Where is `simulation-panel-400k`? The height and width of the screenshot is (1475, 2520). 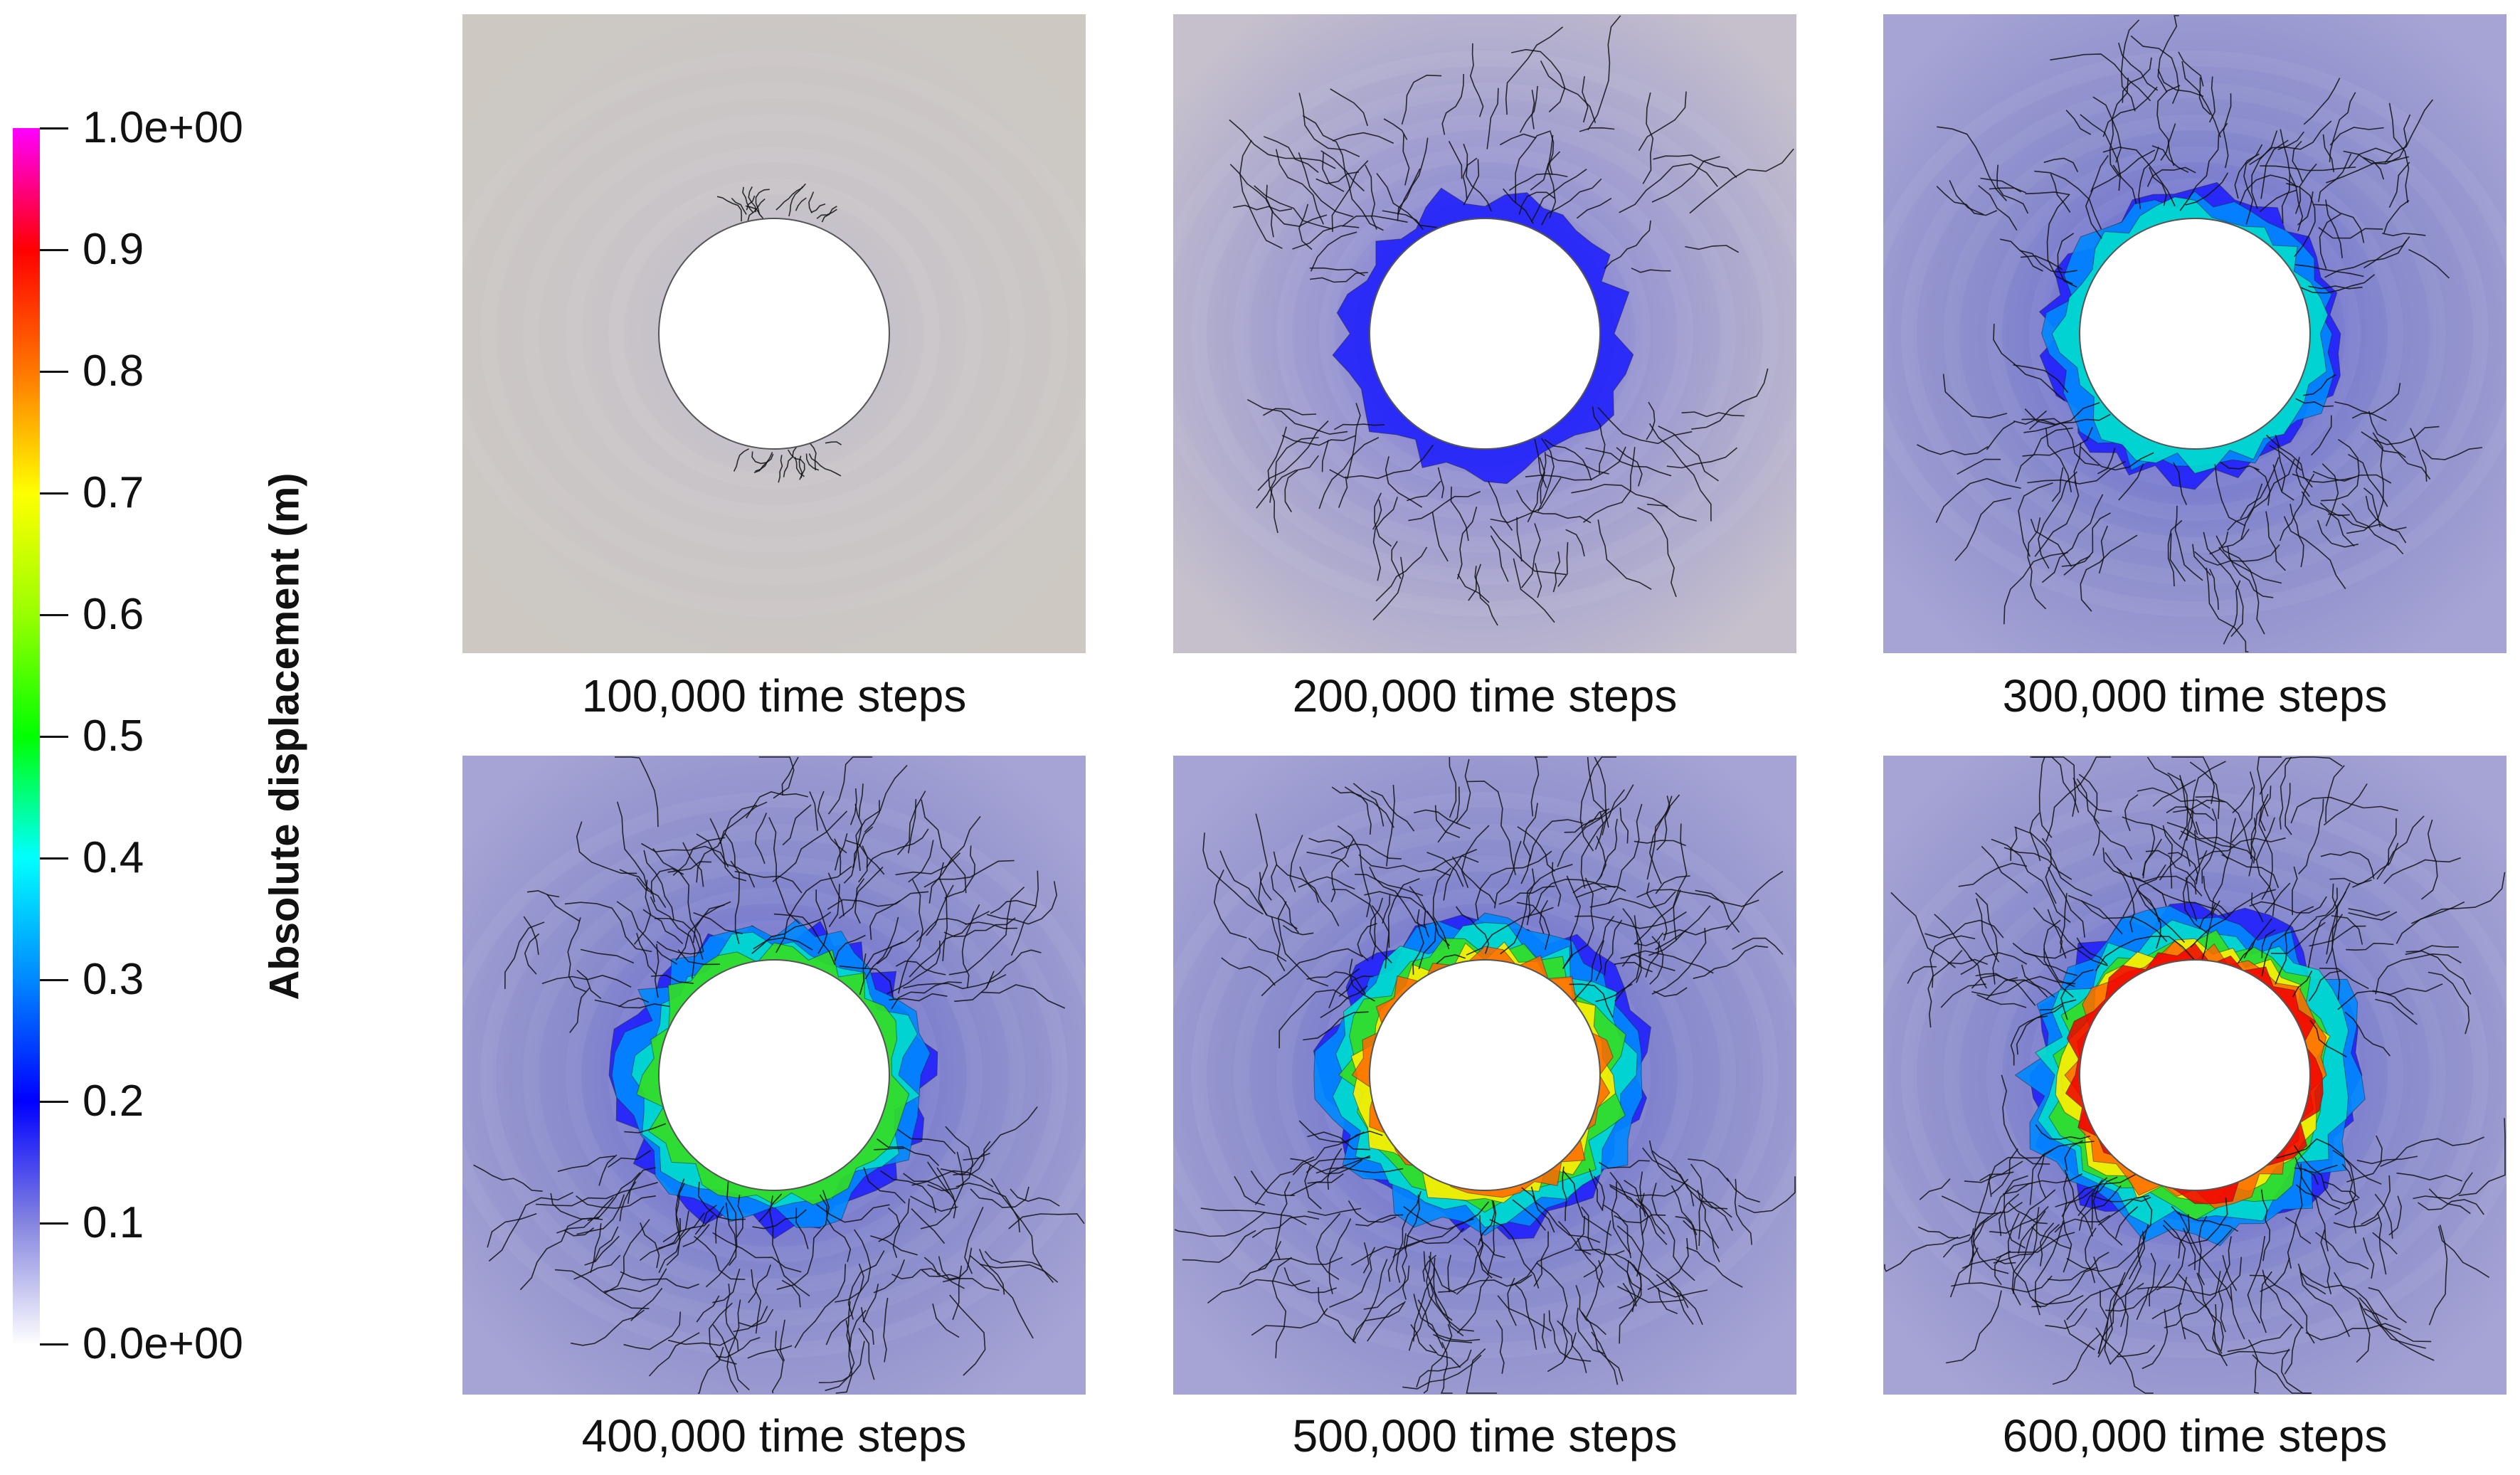 simulation-panel-400k is located at coordinates (774, 1075).